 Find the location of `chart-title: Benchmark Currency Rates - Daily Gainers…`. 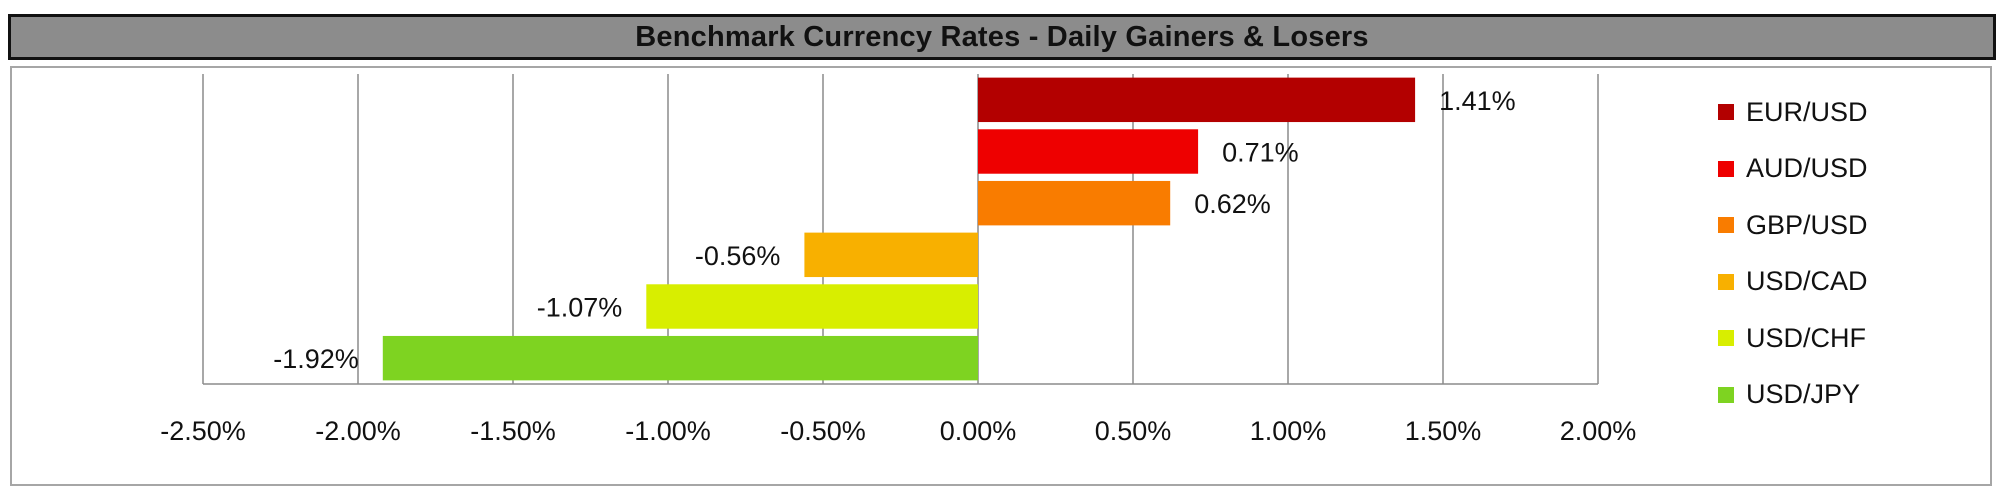

chart-title: Benchmark Currency Rates - Daily Gainers… is located at coordinates (1002, 36).